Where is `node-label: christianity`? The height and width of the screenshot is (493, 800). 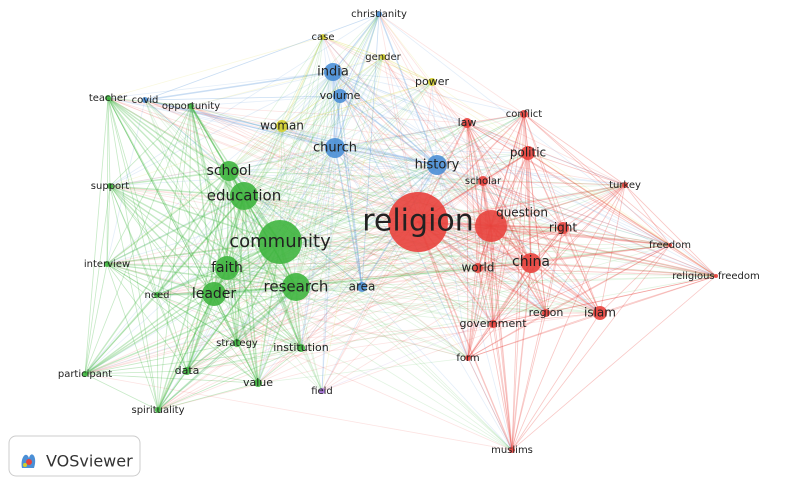 node-label: christianity is located at coordinates (379, 14).